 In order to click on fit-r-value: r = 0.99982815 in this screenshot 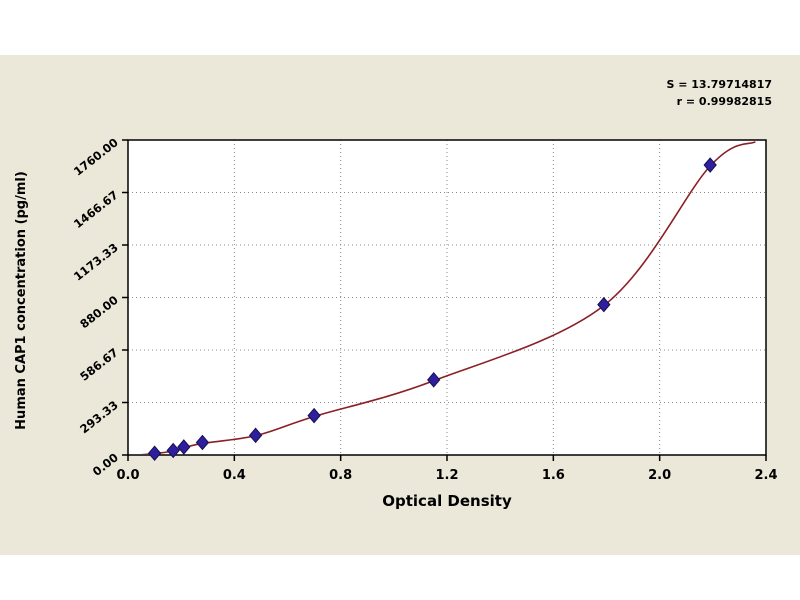, I will do `click(724, 101)`.